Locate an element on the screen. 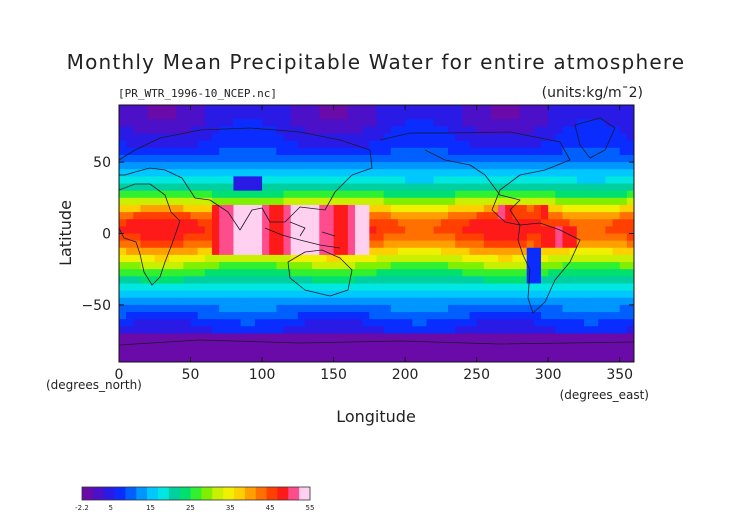 This screenshot has width=752, height=532. colorbar-swatch is located at coordinates (207, 493).